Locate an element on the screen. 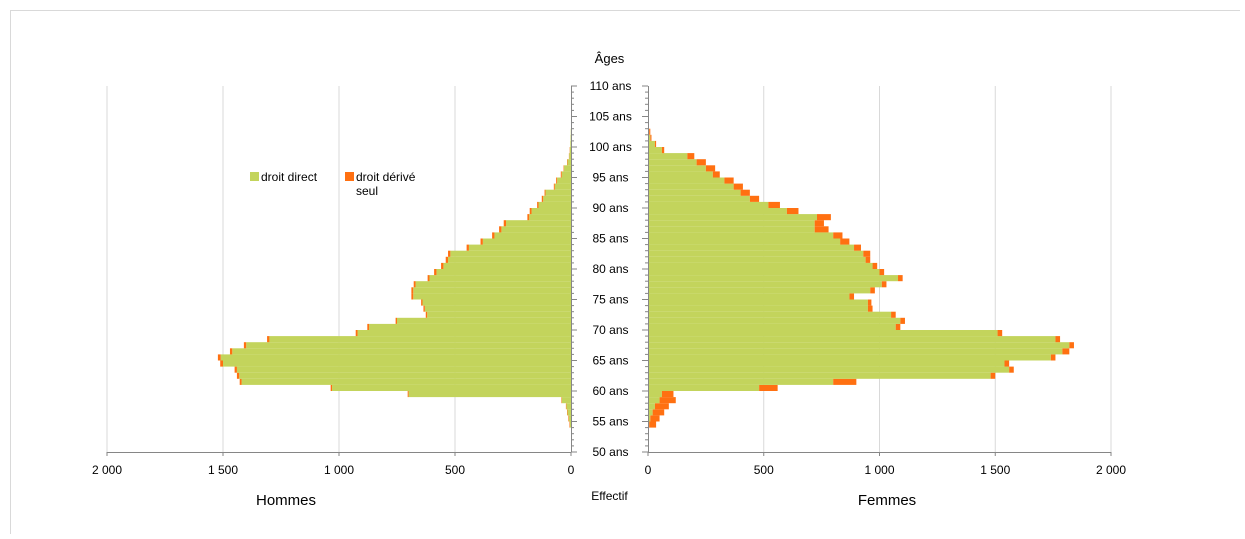  age-tick-label: 80 ans is located at coordinates (610, 269).